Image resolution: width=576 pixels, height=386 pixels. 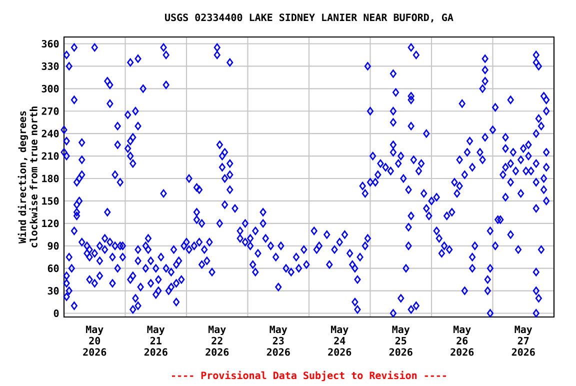 I want to click on x-tick-label: May 24 2026, so click(x=340, y=341).